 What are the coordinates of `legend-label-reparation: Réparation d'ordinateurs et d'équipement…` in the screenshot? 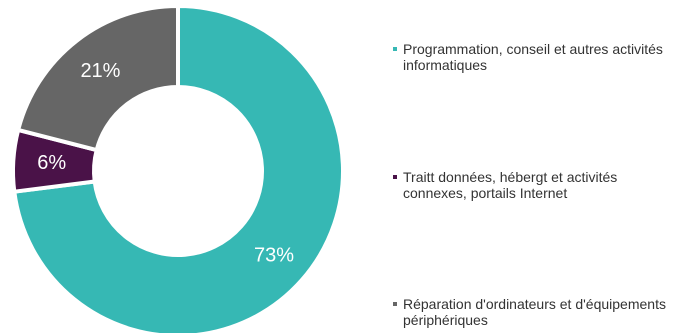 It's located at (534, 312).